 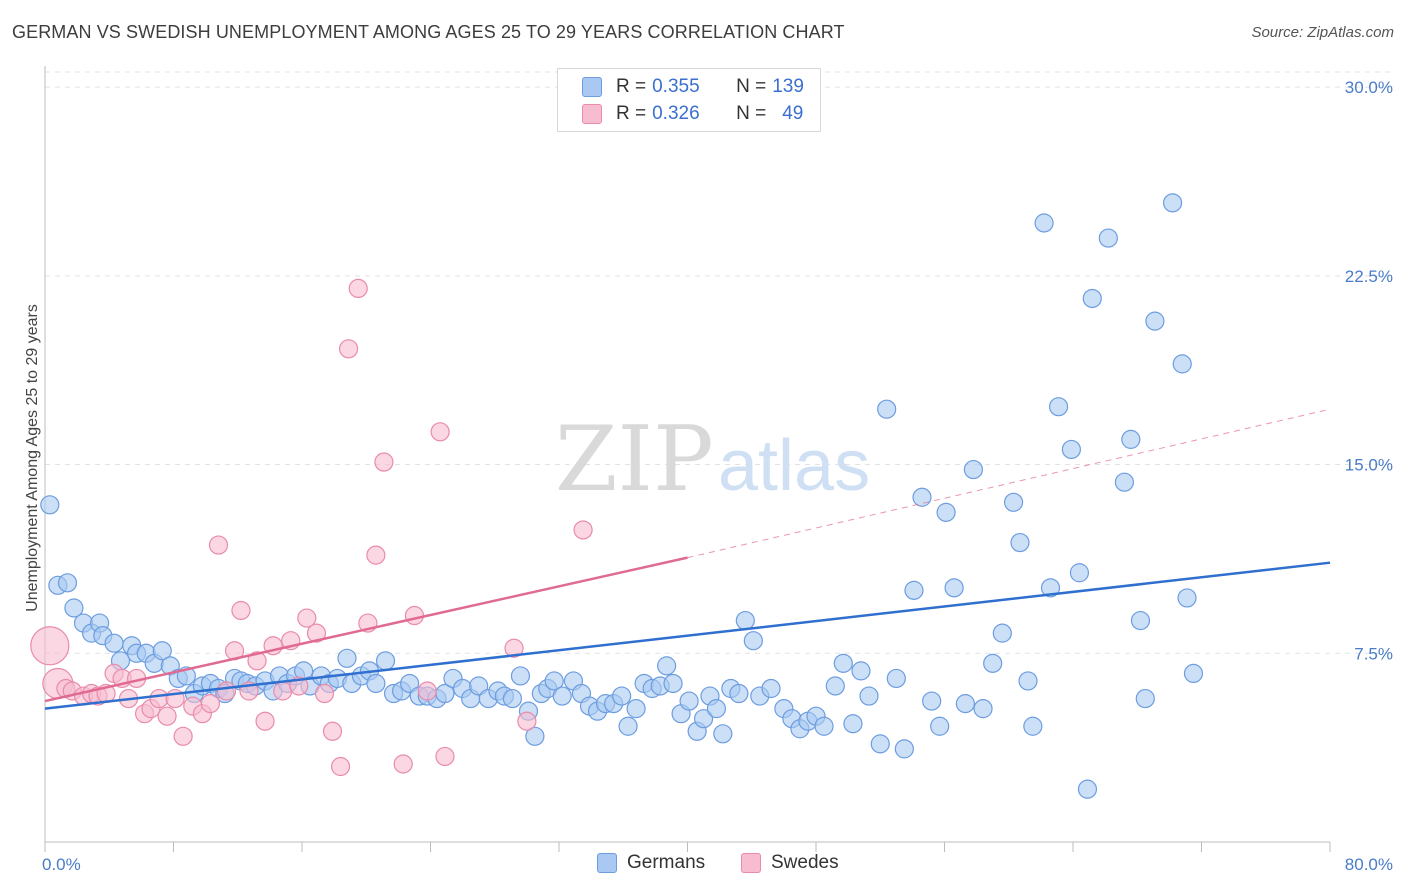 What do you see at coordinates (676, 113) in the screenshot?
I see `legend-r-value: 0.326` at bounding box center [676, 113].